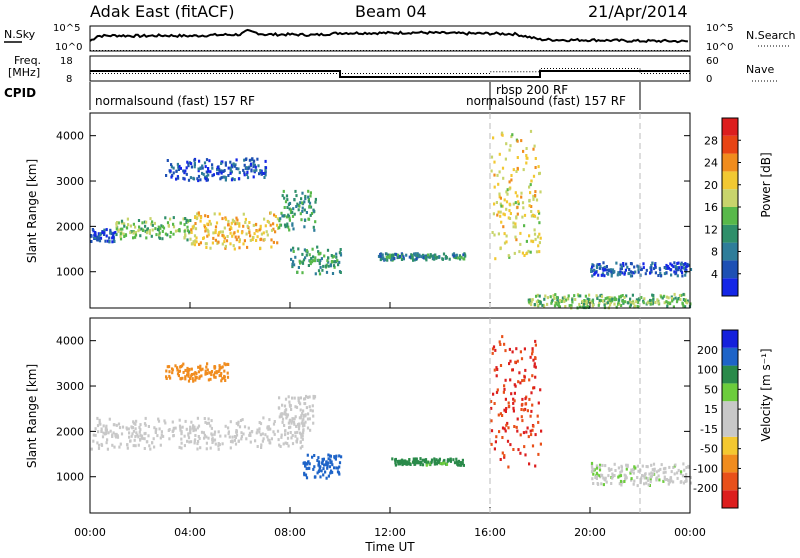 Image resolution: width=800 pixels, height=558 pixels. What do you see at coordinates (390, 68) in the screenshot?
I see `freq-frame` at bounding box center [390, 68].